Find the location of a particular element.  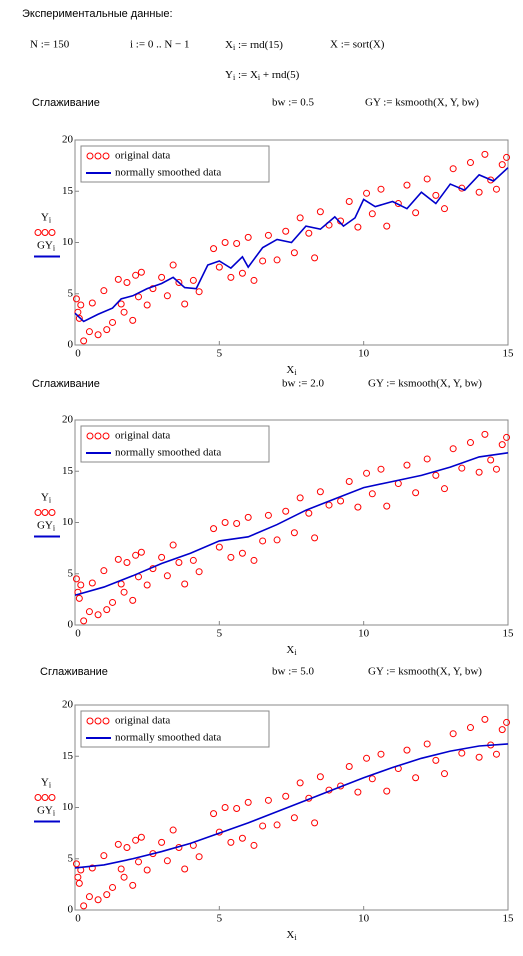

y-definition-index: i is located at coordinates (259, 77).